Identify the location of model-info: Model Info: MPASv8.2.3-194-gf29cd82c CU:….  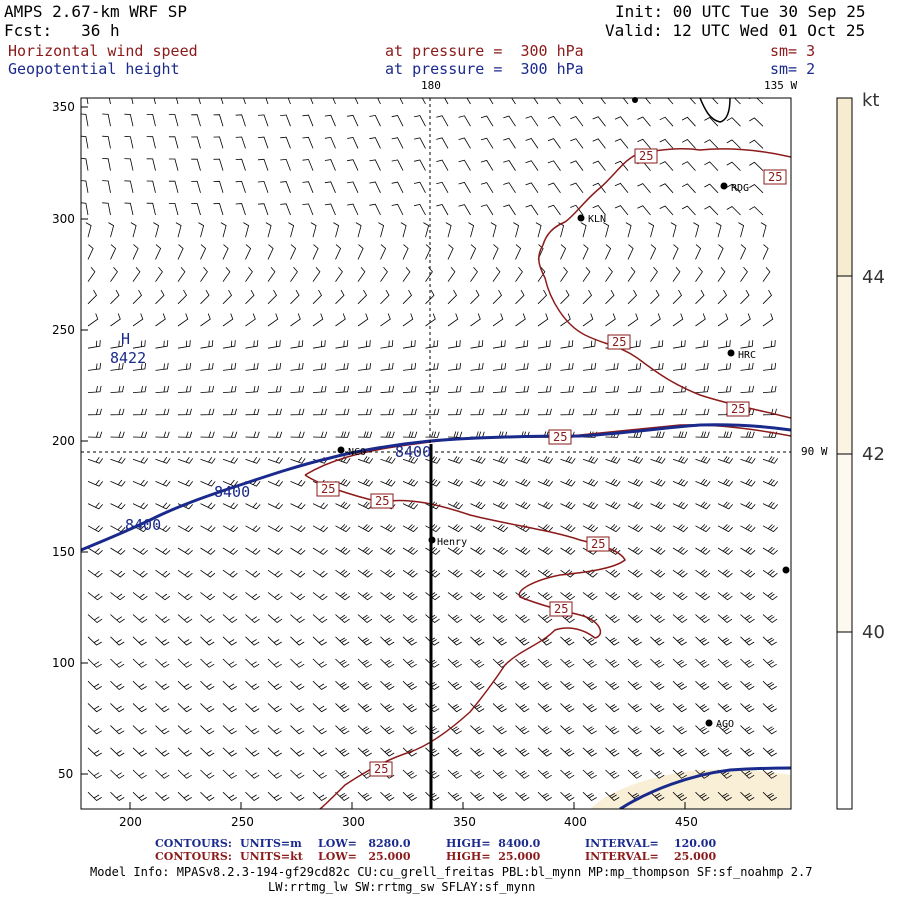
(451, 872).